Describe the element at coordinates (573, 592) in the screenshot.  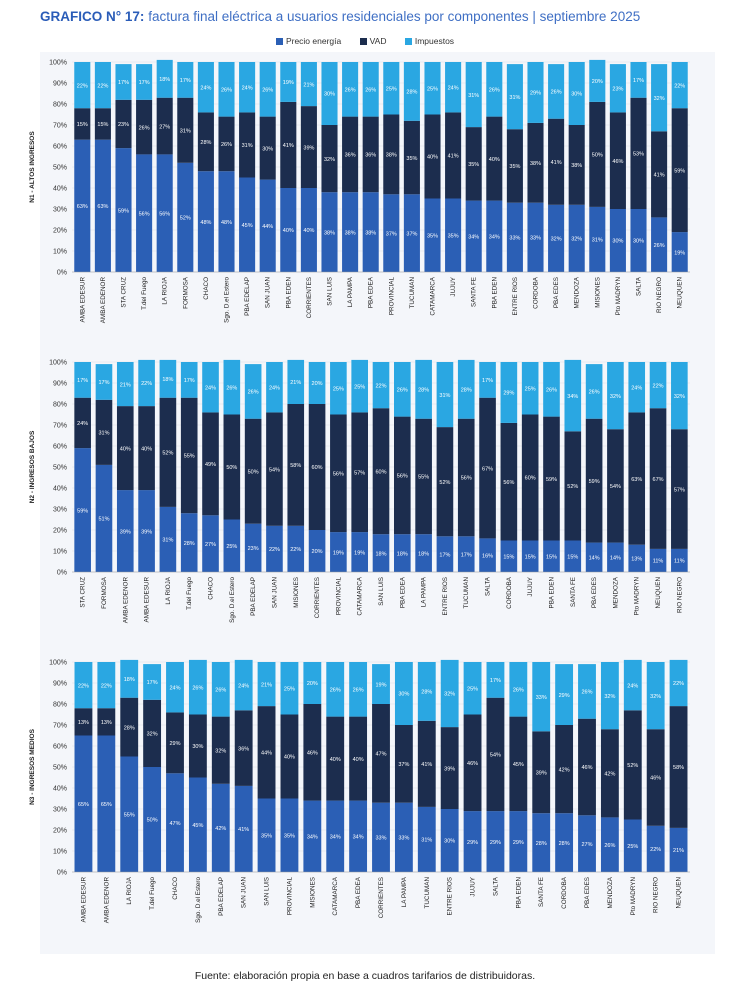
I see `x-tick-label: SANTA FE` at that location.